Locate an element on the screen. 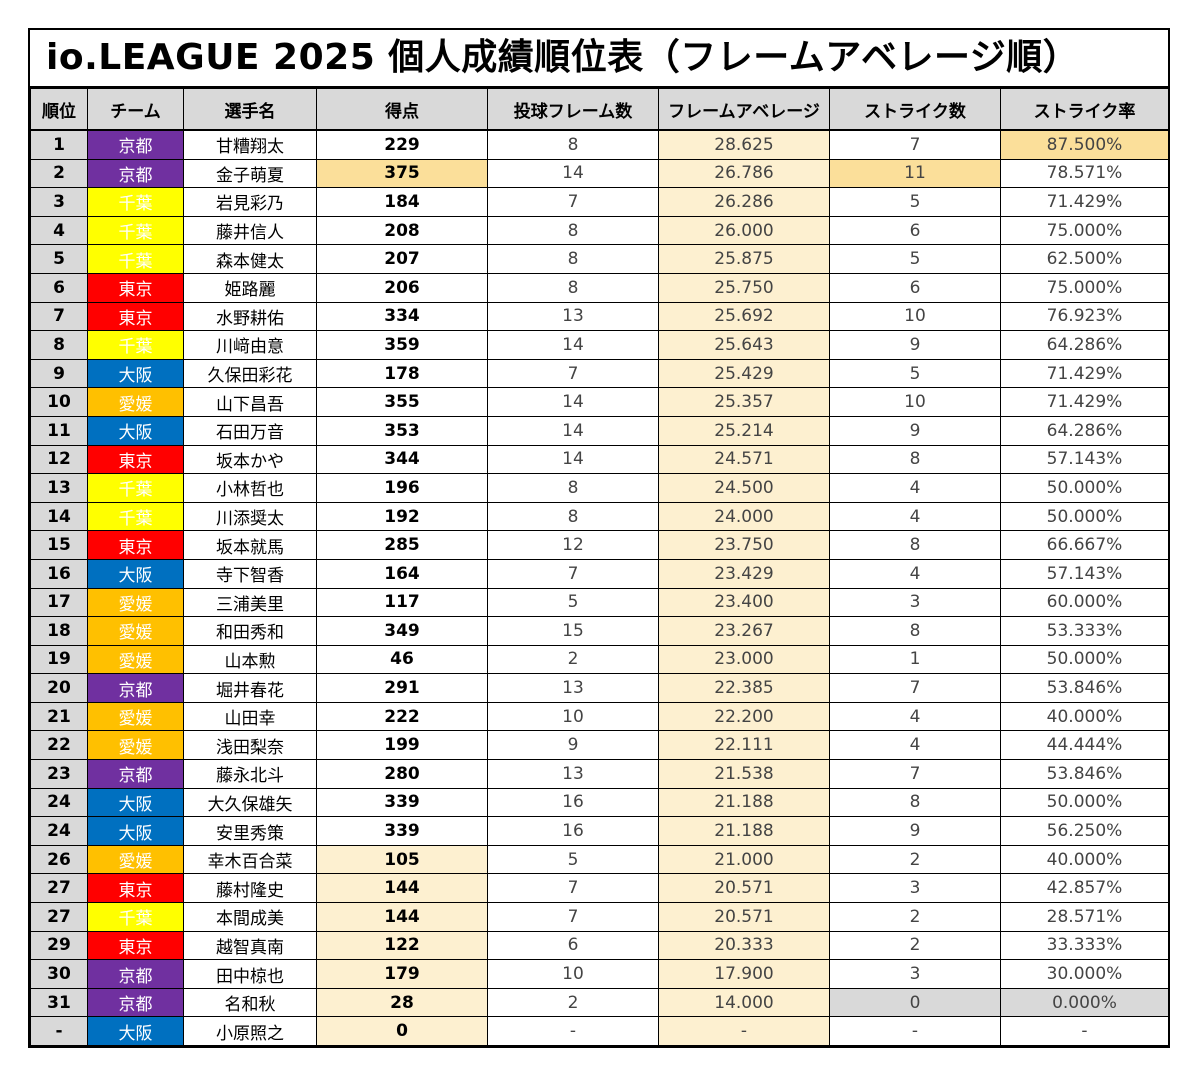  strike-rate-cell: 44.444% is located at coordinates (1084, 745).